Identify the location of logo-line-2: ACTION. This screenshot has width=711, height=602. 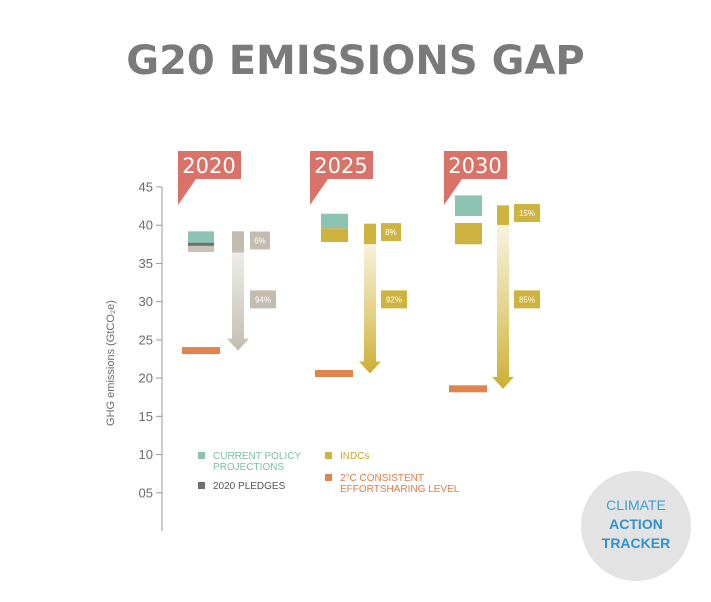
(636, 524).